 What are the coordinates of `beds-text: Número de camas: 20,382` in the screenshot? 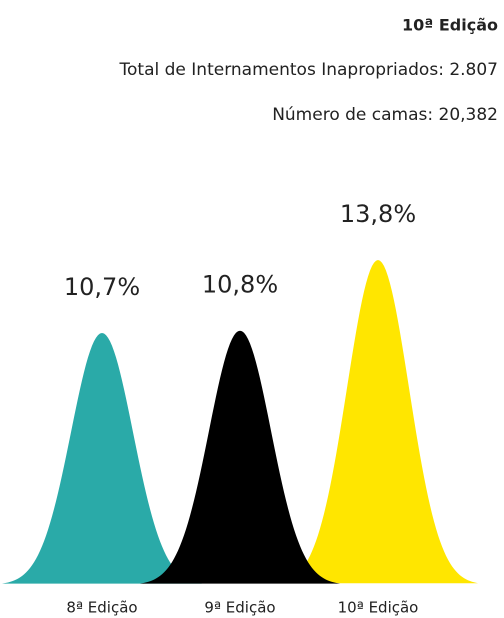 It's located at (385, 115).